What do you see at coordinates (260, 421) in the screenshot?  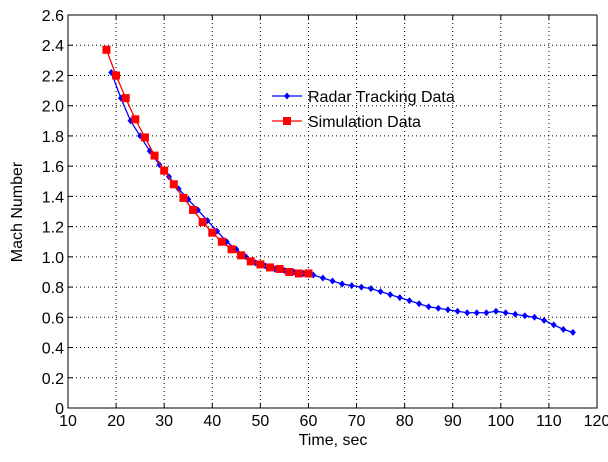 I see `x-tick-label: 50` at bounding box center [260, 421].